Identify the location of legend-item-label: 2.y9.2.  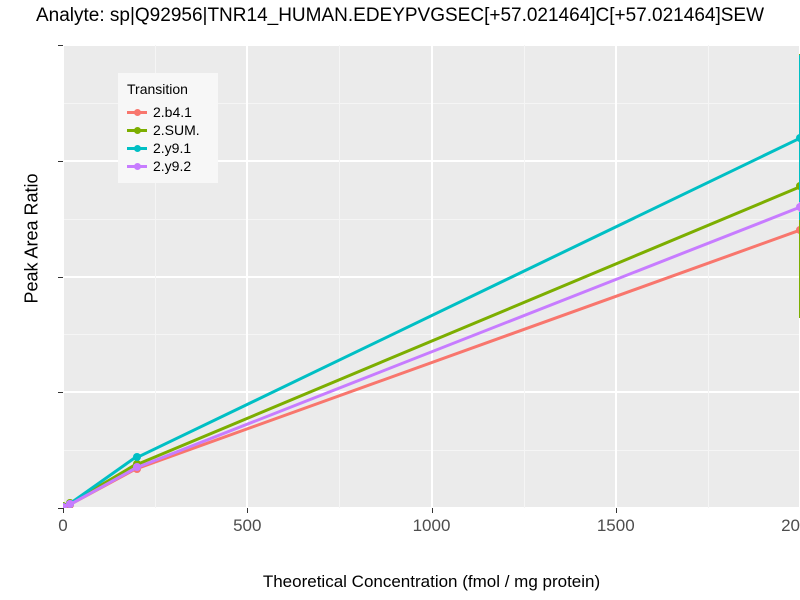
(172, 166).